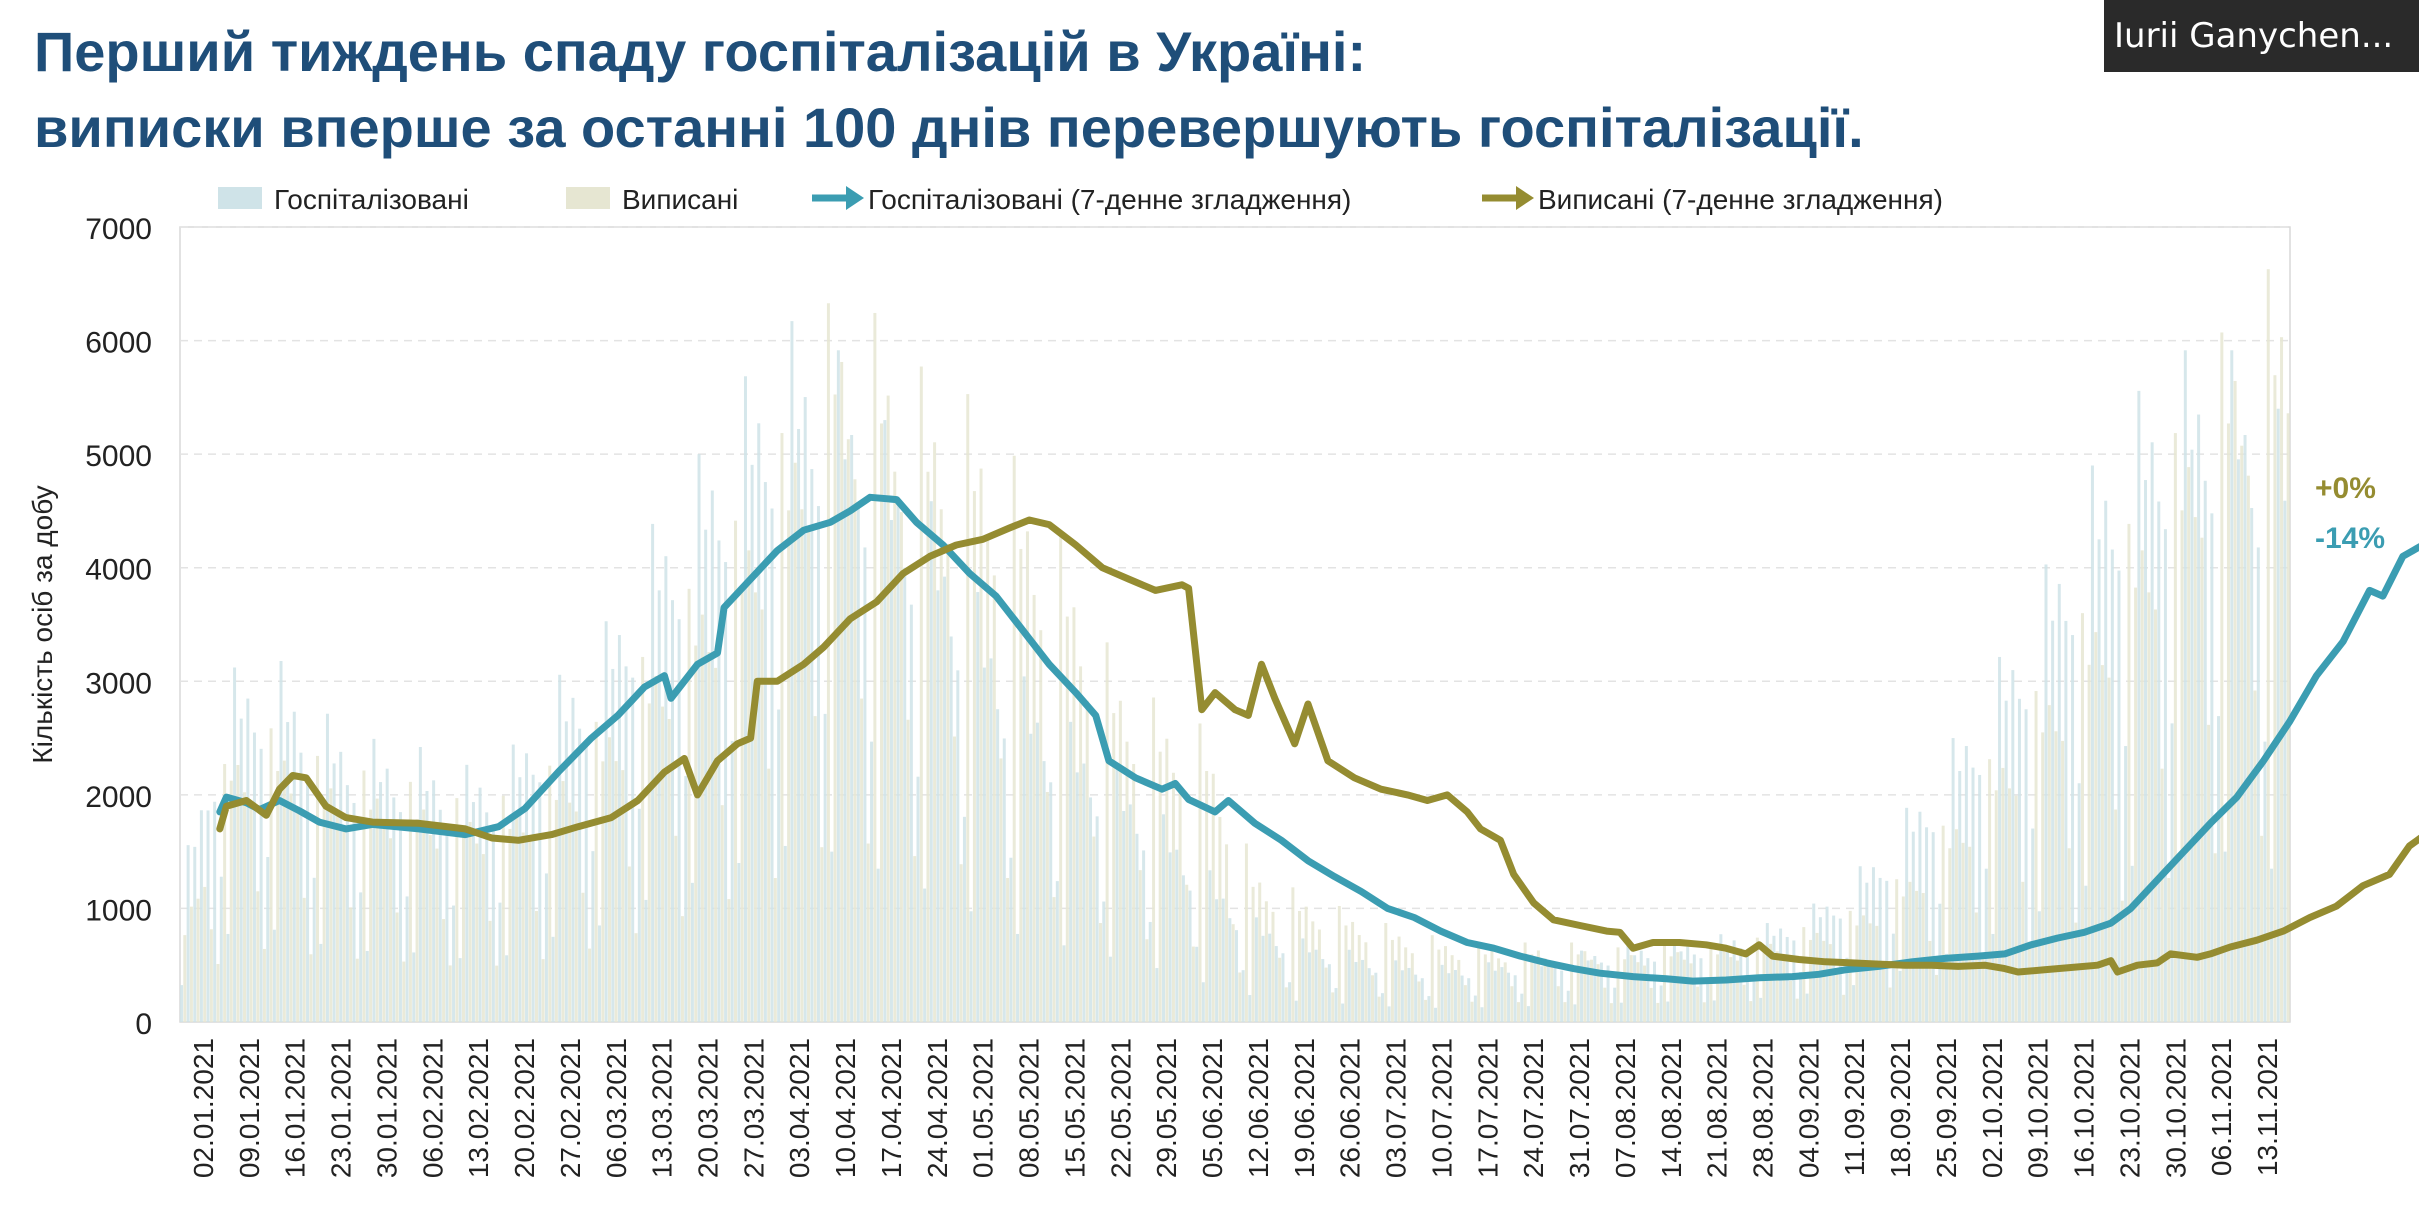  What do you see at coordinates (1533, 1108) in the screenshot?
I see `x-tick-label: 24.07.2021` at bounding box center [1533, 1108].